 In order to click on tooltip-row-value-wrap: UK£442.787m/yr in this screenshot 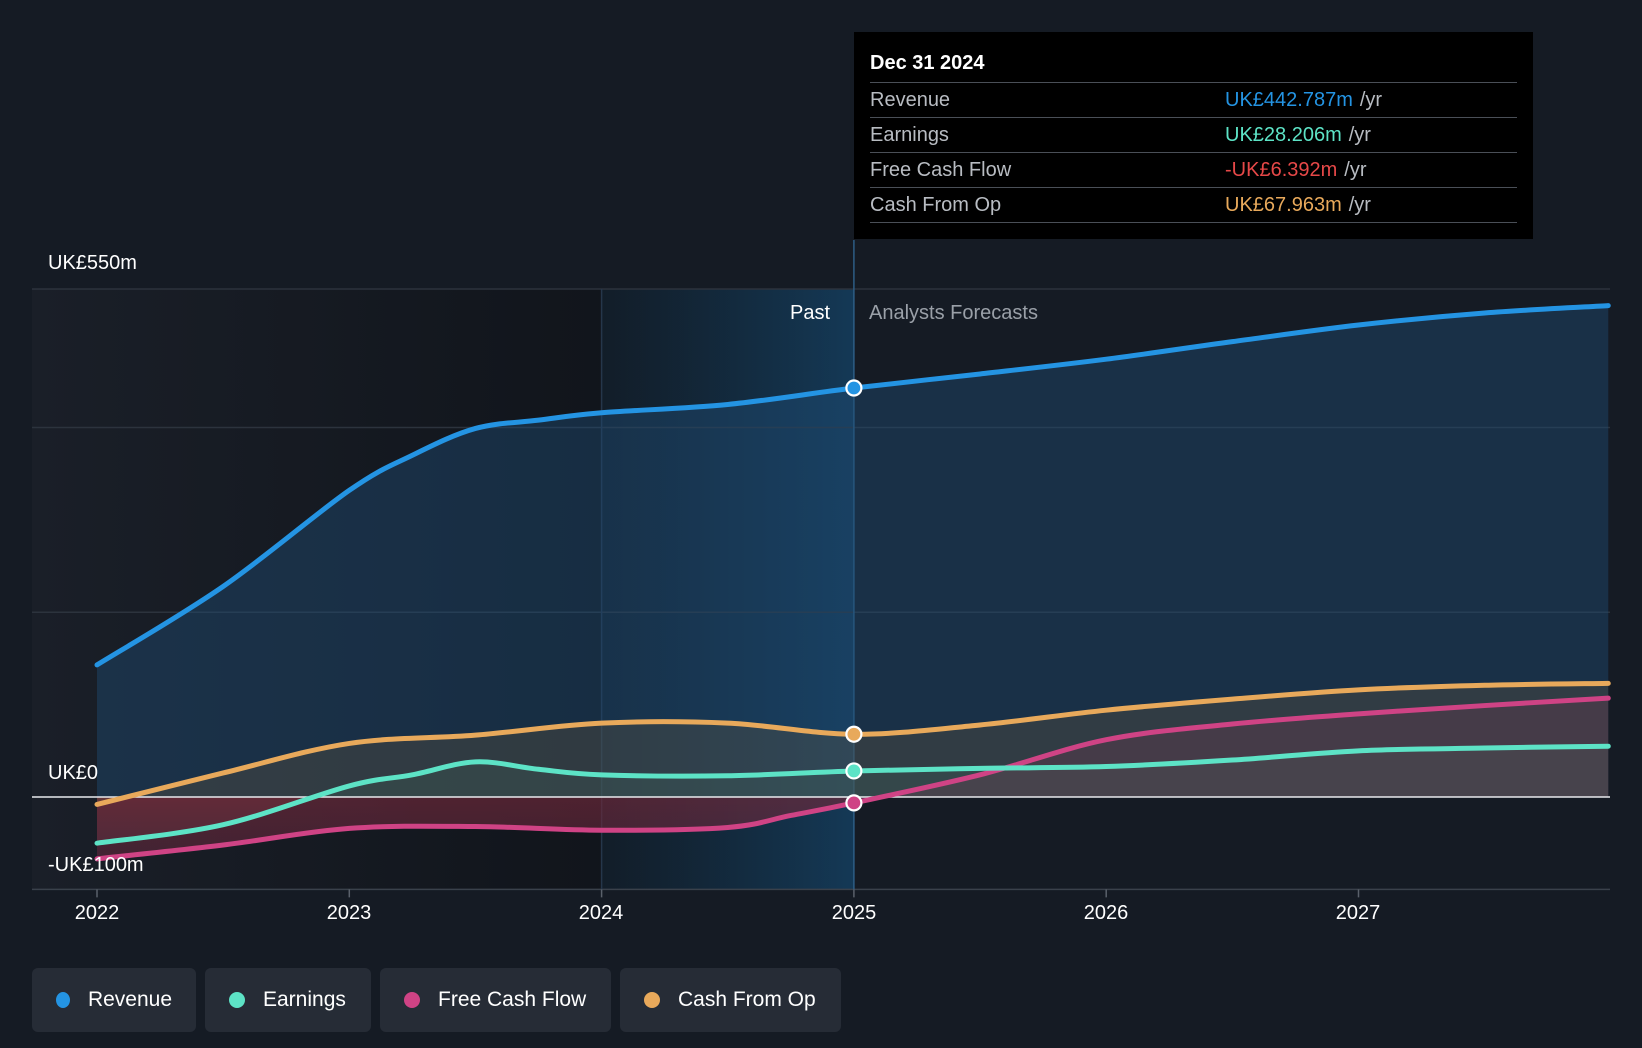, I will do `click(1303, 100)`.